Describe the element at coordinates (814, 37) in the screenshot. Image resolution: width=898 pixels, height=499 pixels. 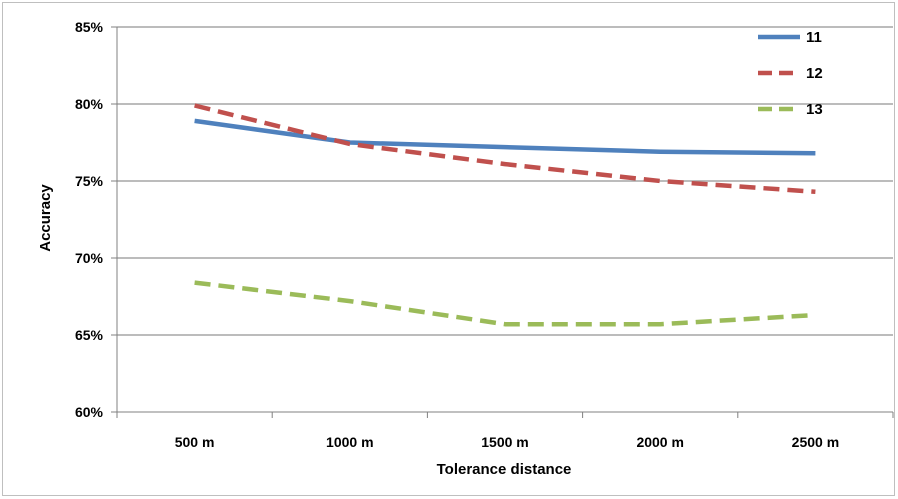
I see `legend-label-11: 11` at that location.